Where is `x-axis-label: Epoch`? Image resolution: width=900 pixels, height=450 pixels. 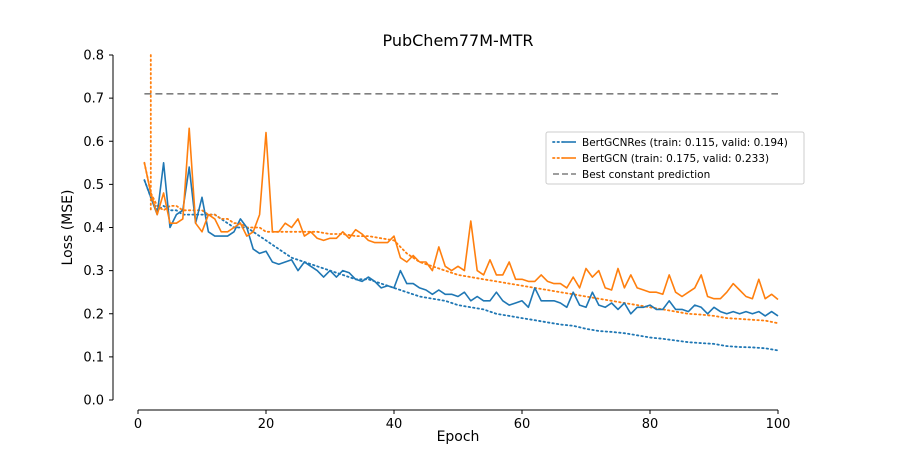
x-axis-label: Epoch is located at coordinates (458, 437).